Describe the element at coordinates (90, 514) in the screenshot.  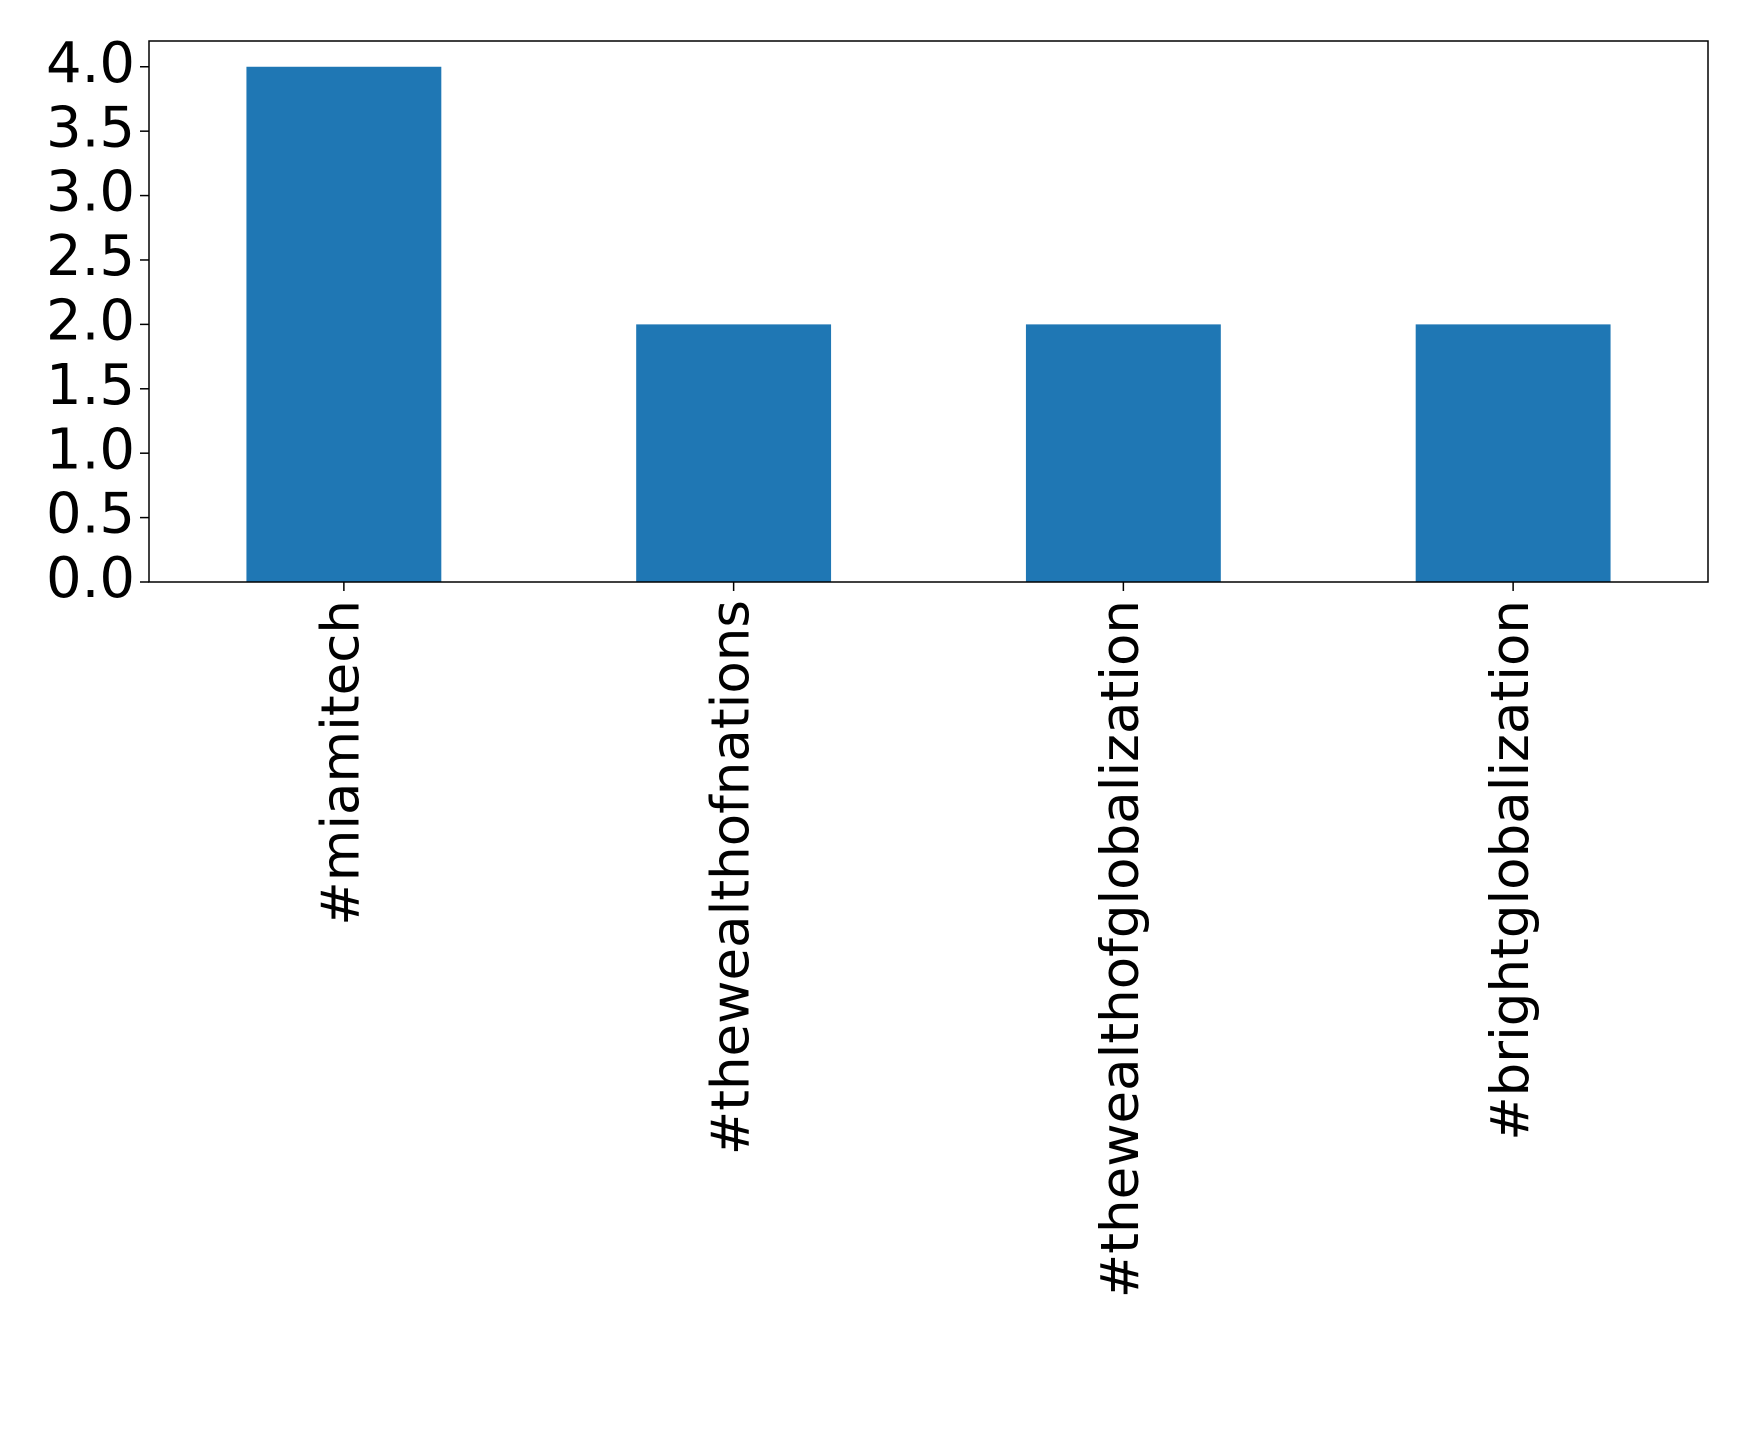
I see `y-tick-label: 0.5` at that location.